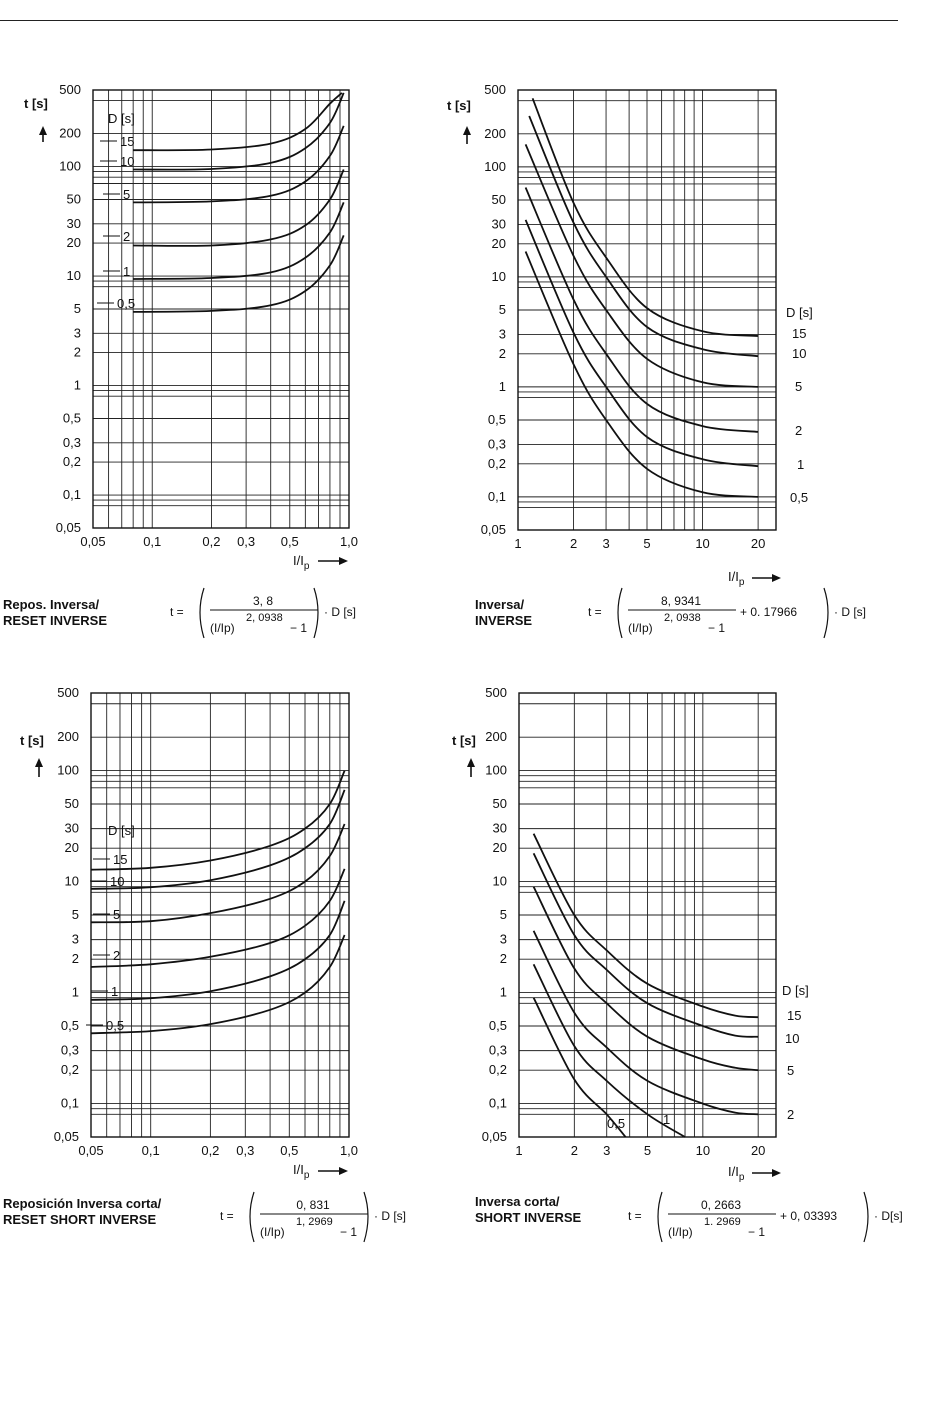 The width and height of the screenshot is (950, 1409). What do you see at coordinates (210, 1150) in the screenshot?
I see `x-tick-label: 0,2` at bounding box center [210, 1150].